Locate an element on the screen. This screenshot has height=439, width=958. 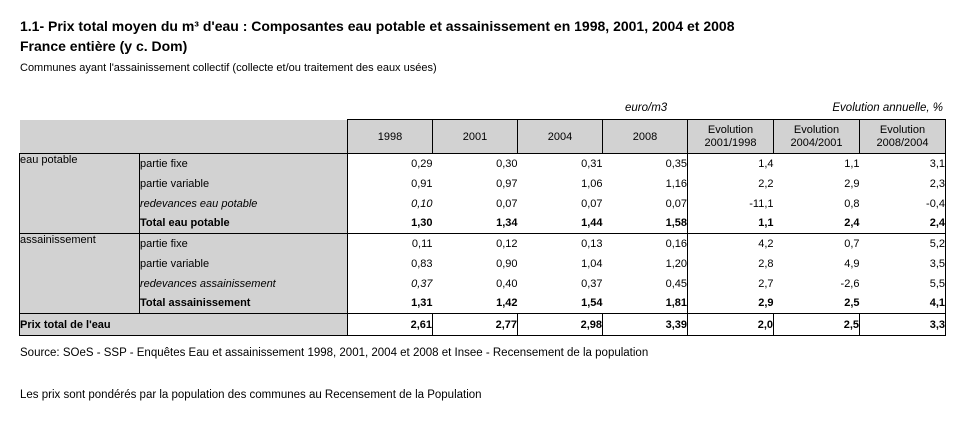
value-cell: 1,34 is located at coordinates (475, 223).